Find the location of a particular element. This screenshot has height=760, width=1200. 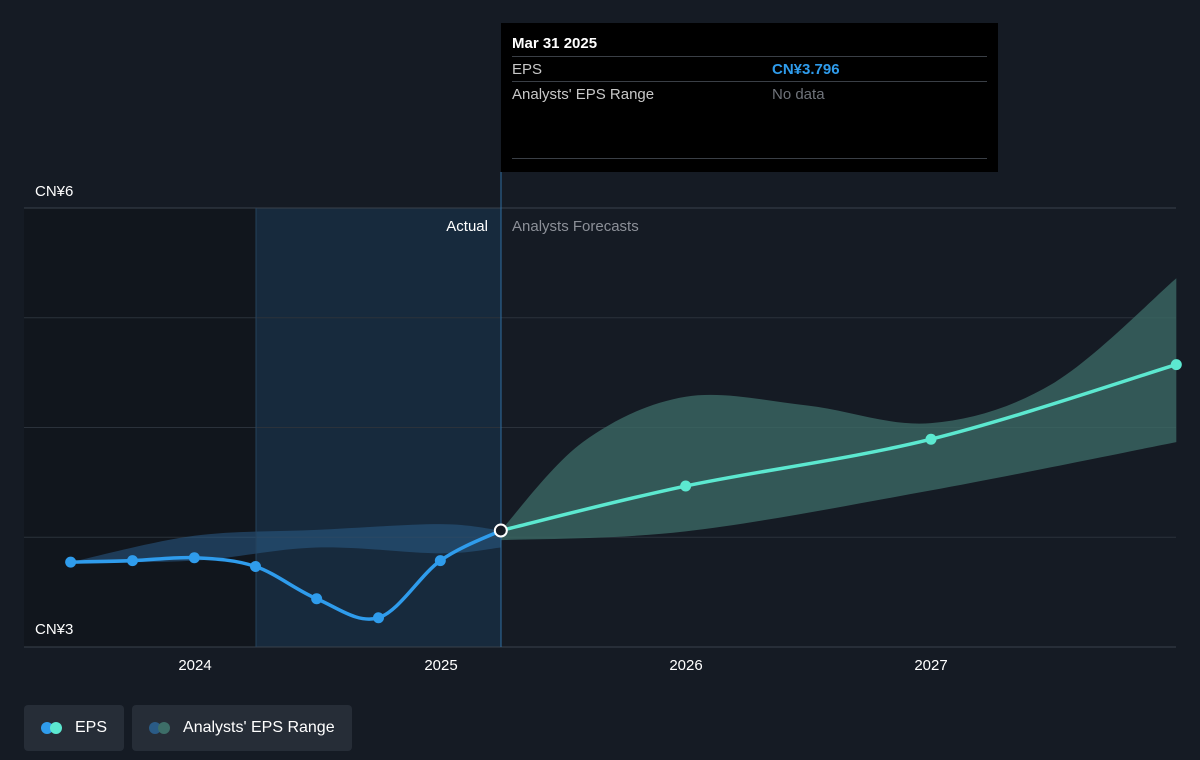

tooltip-divider is located at coordinates (749, 158).